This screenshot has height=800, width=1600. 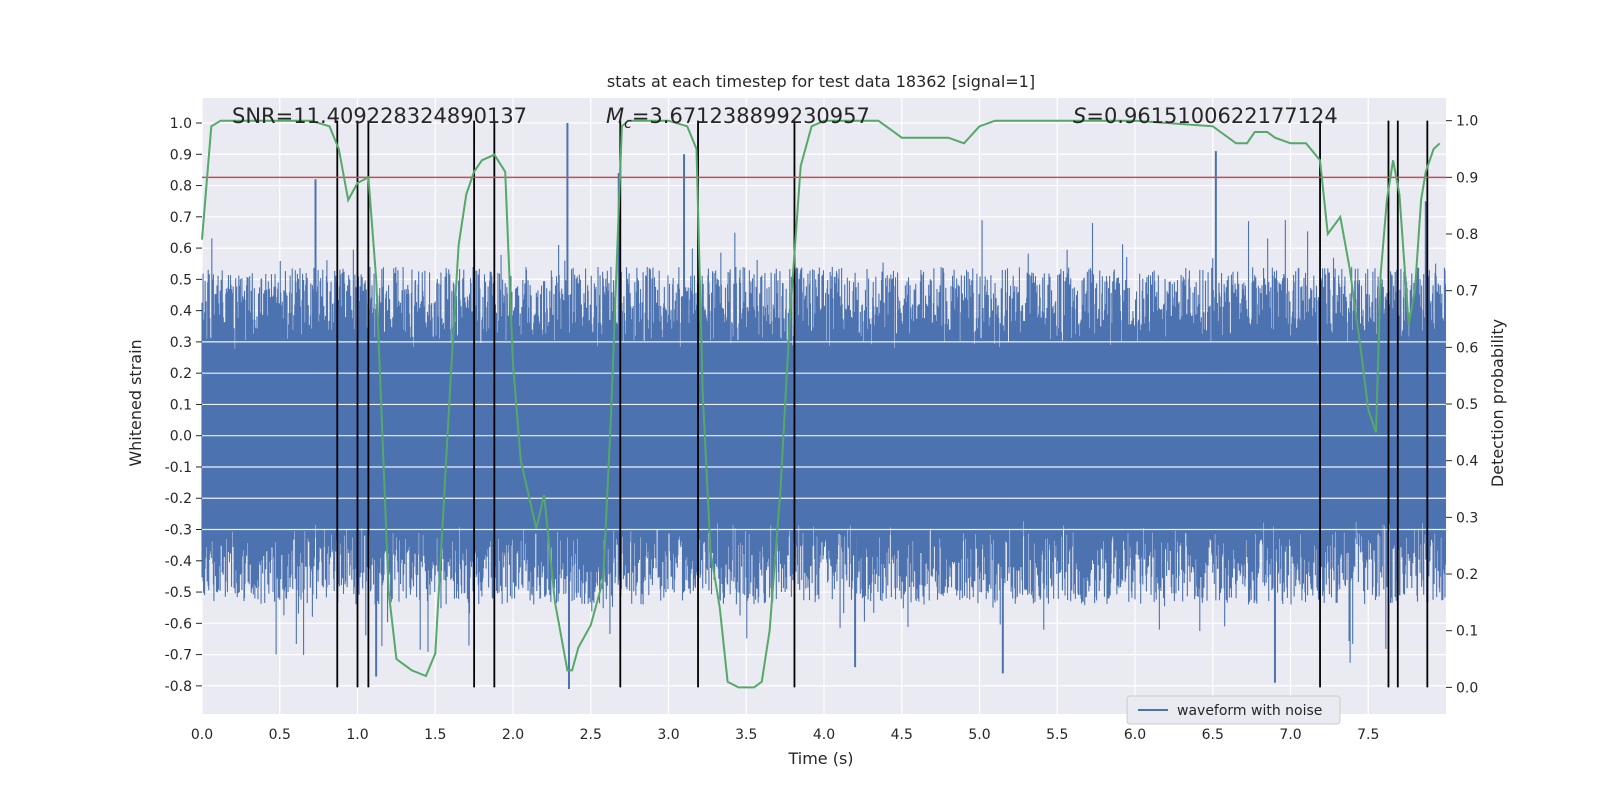 I want to click on x-axis-label: Time (s), so click(x=820, y=758).